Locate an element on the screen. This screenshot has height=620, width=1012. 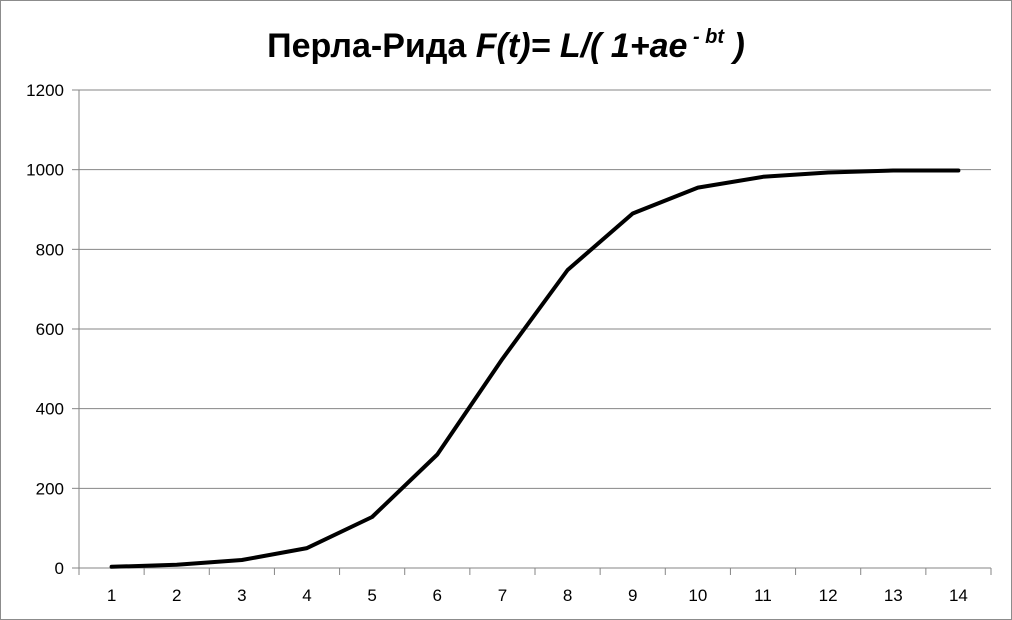
chart-title: Перла-Рида F(t)= L/( 1+ae - bt ) is located at coordinates (506, 45).